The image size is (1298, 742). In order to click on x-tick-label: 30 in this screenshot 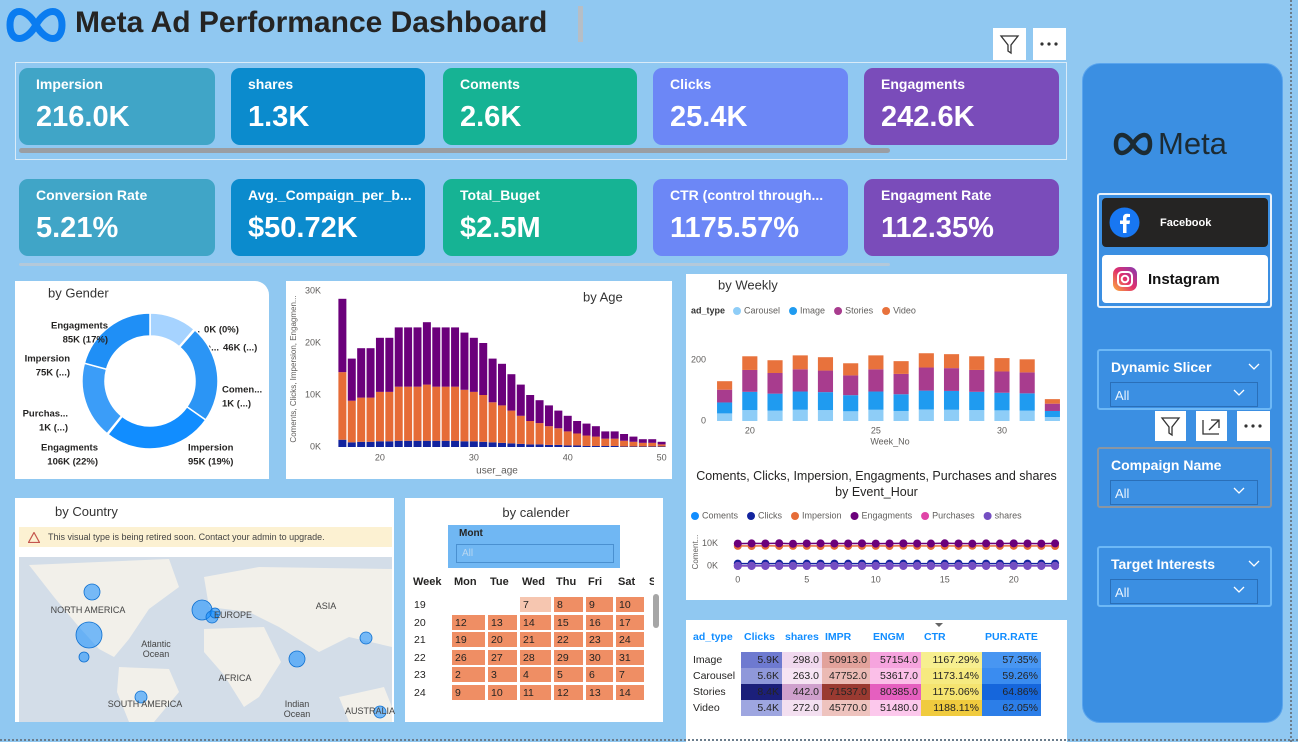, I will do `click(474, 457)`.